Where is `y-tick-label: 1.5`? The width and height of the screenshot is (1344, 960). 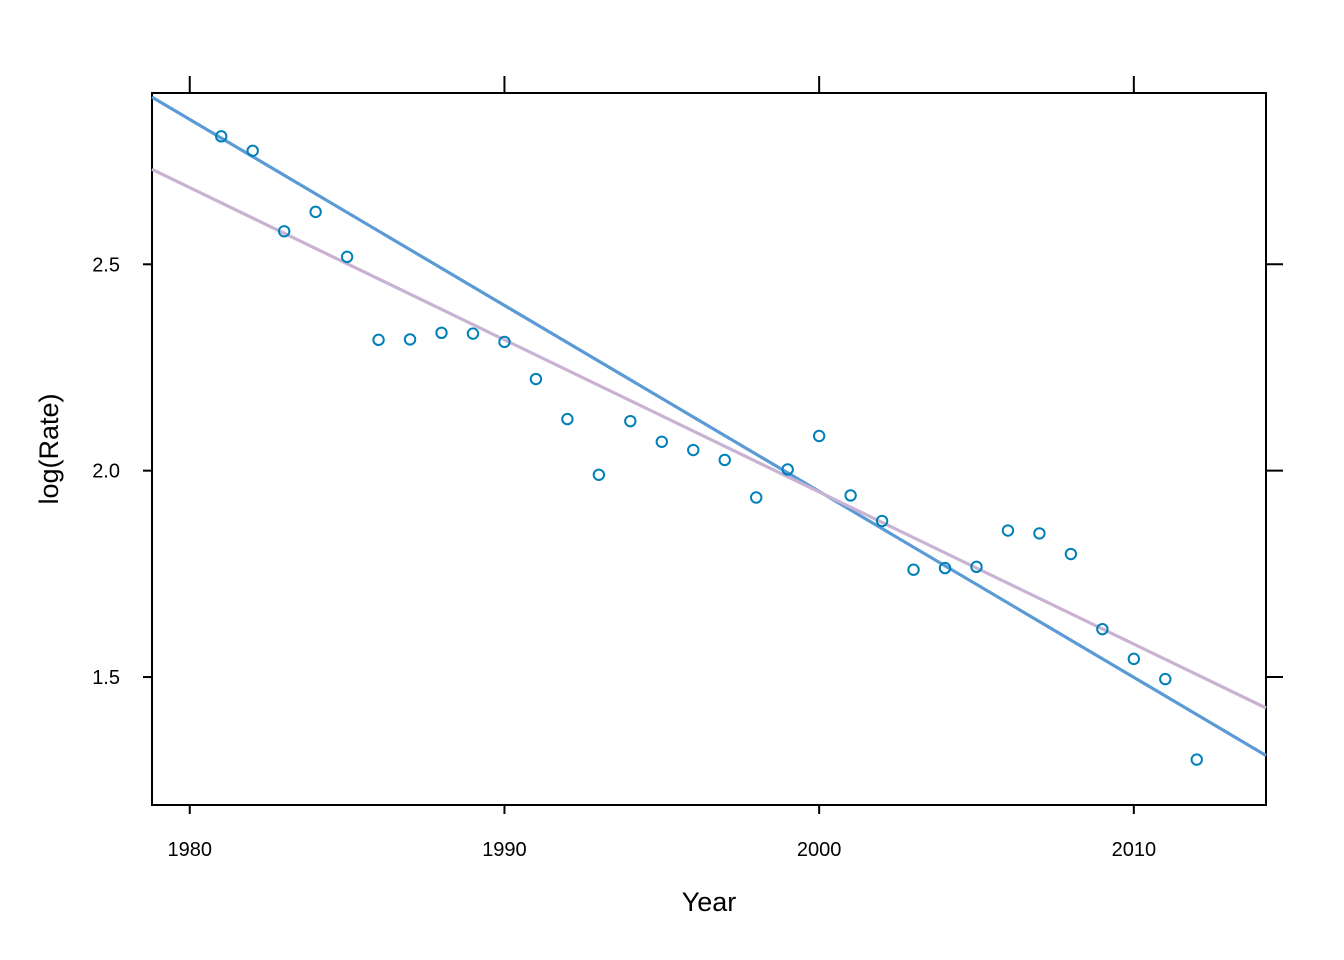 y-tick-label: 1.5 is located at coordinates (106, 678).